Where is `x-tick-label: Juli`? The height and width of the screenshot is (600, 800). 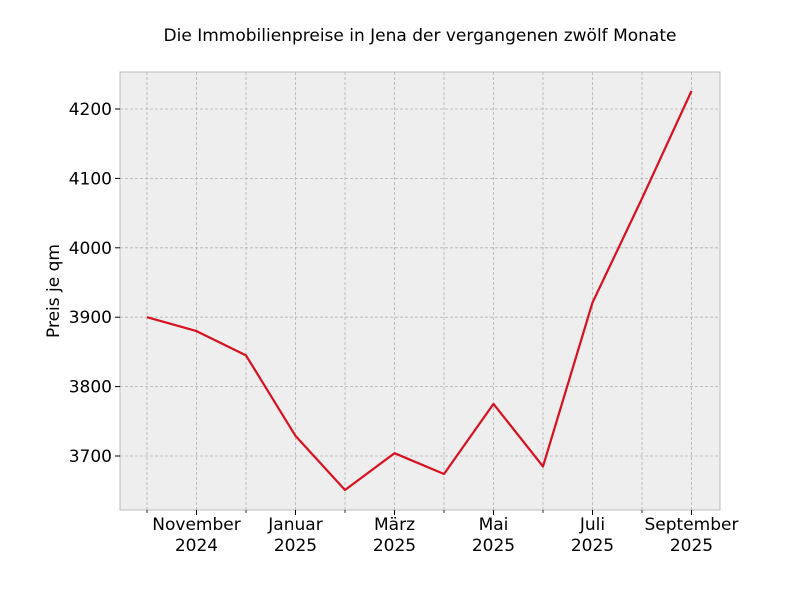
x-tick-label: Juli is located at coordinates (592, 525).